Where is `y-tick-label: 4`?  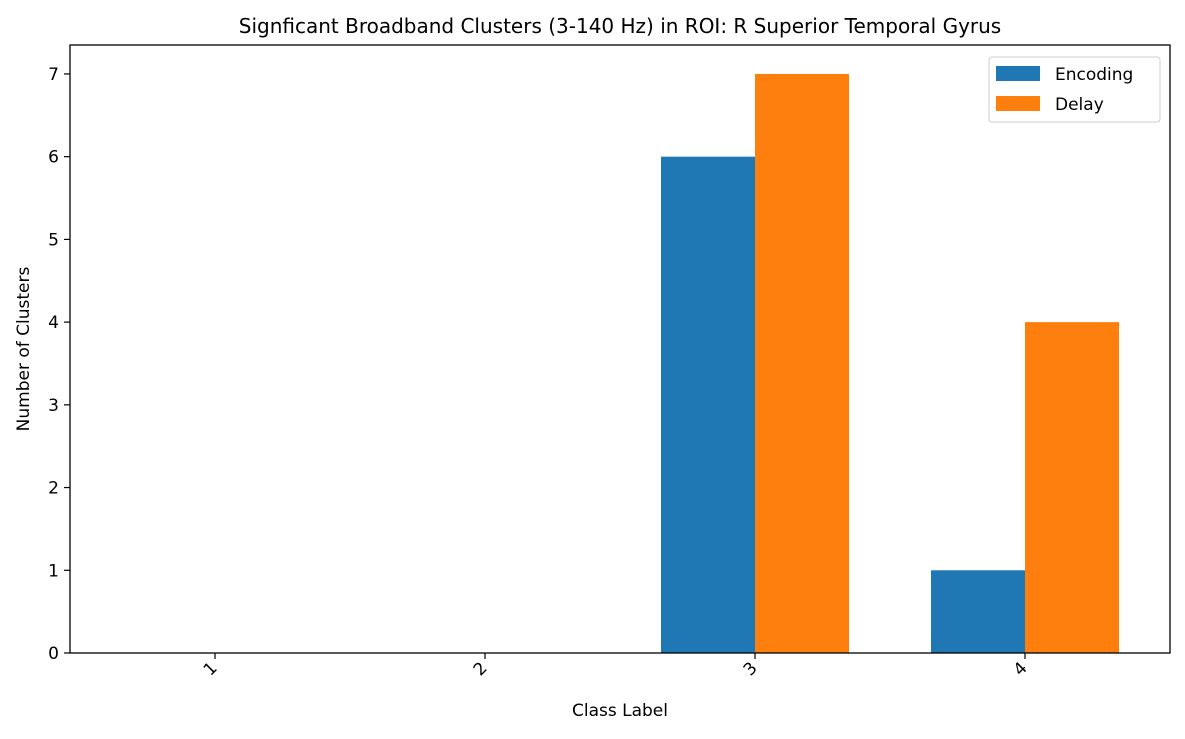 y-tick-label: 4 is located at coordinates (53, 323).